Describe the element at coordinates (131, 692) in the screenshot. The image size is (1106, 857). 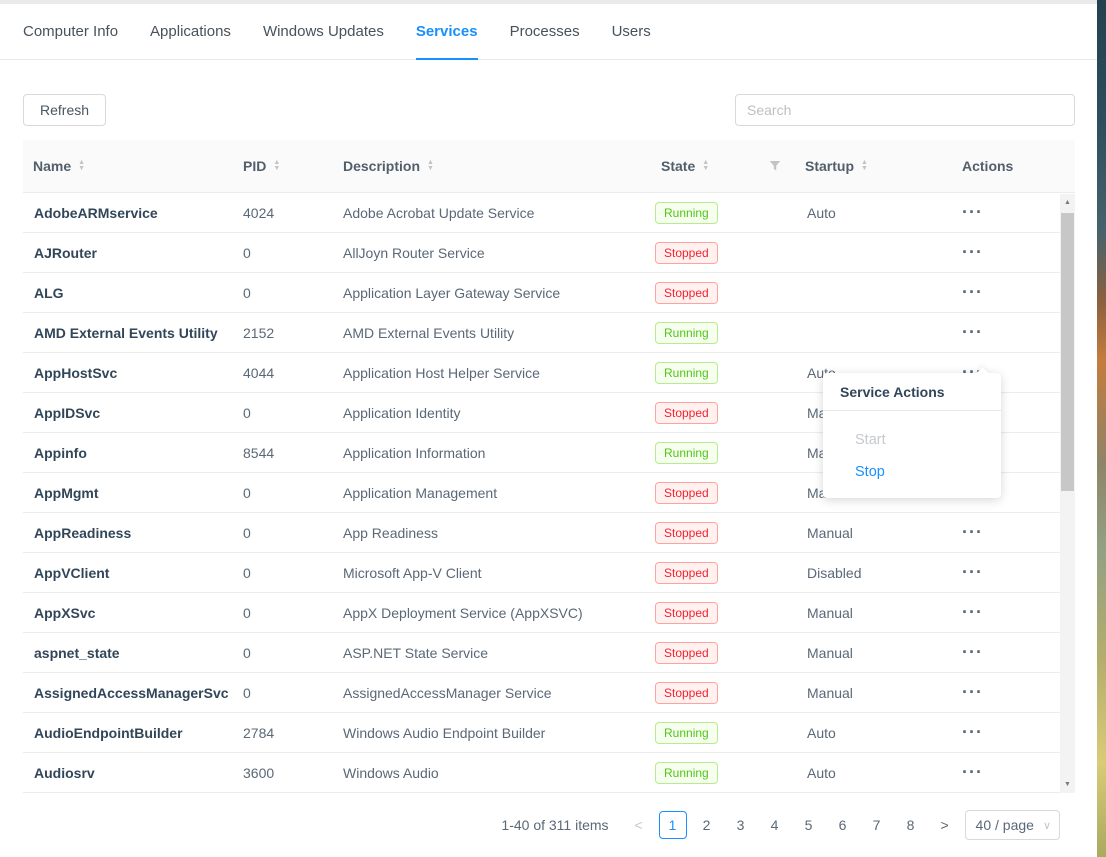
I see `service-name: AssignedAccessManagerSvc` at that location.